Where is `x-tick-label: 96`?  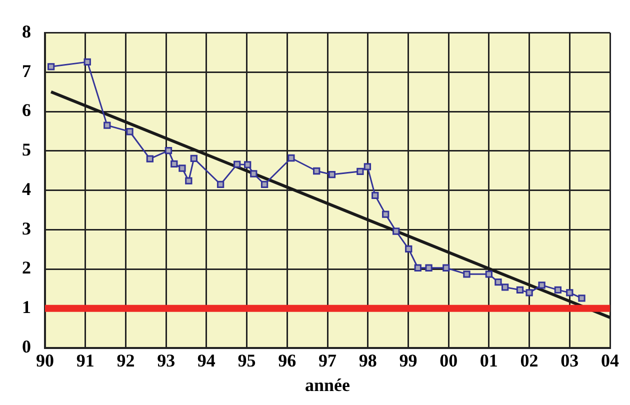
x-tick-label: 96 is located at coordinates (287, 360).